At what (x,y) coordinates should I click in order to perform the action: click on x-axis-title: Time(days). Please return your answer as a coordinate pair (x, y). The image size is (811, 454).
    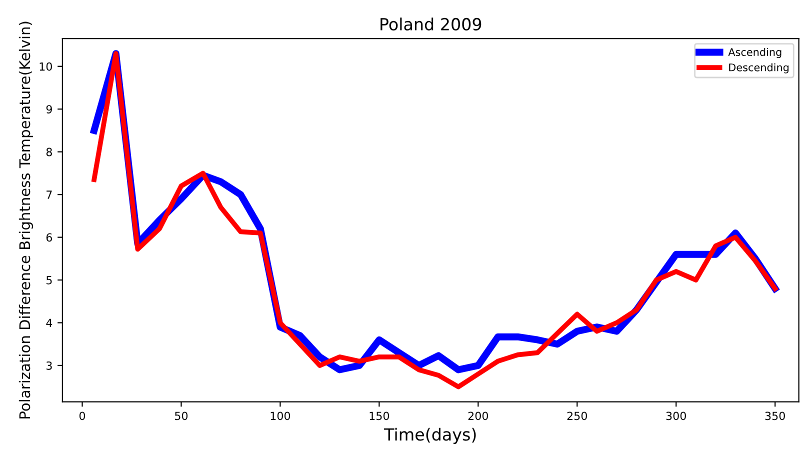
    Looking at the image, I should click on (430, 436).